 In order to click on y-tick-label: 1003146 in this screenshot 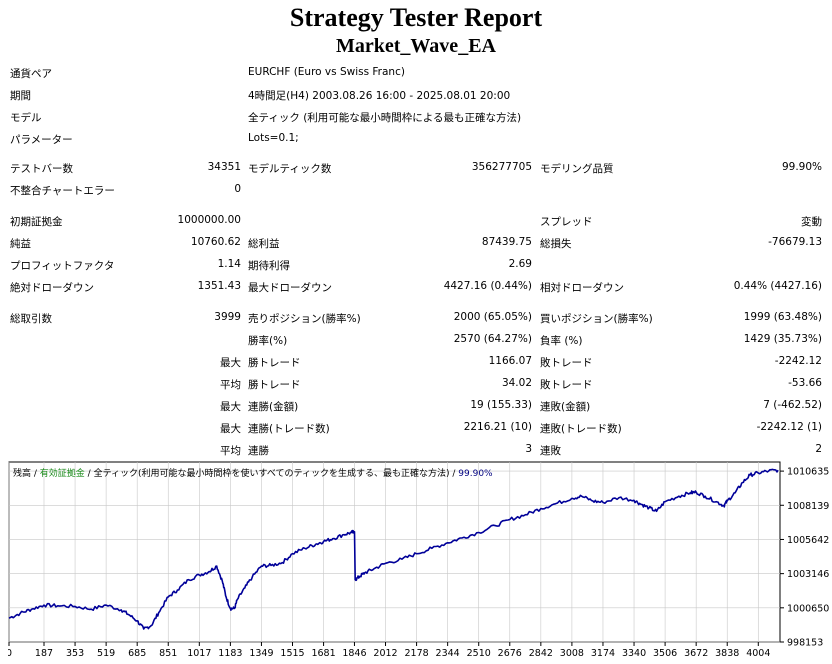, I will do `click(808, 574)`.